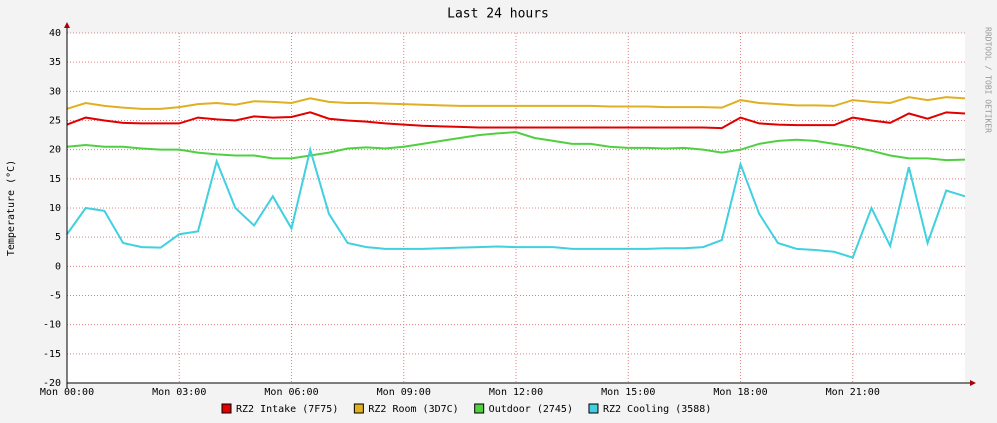 The height and width of the screenshot is (423, 997). What do you see at coordinates (52, 354) in the screenshot?
I see `y-tick-label: -15` at bounding box center [52, 354].